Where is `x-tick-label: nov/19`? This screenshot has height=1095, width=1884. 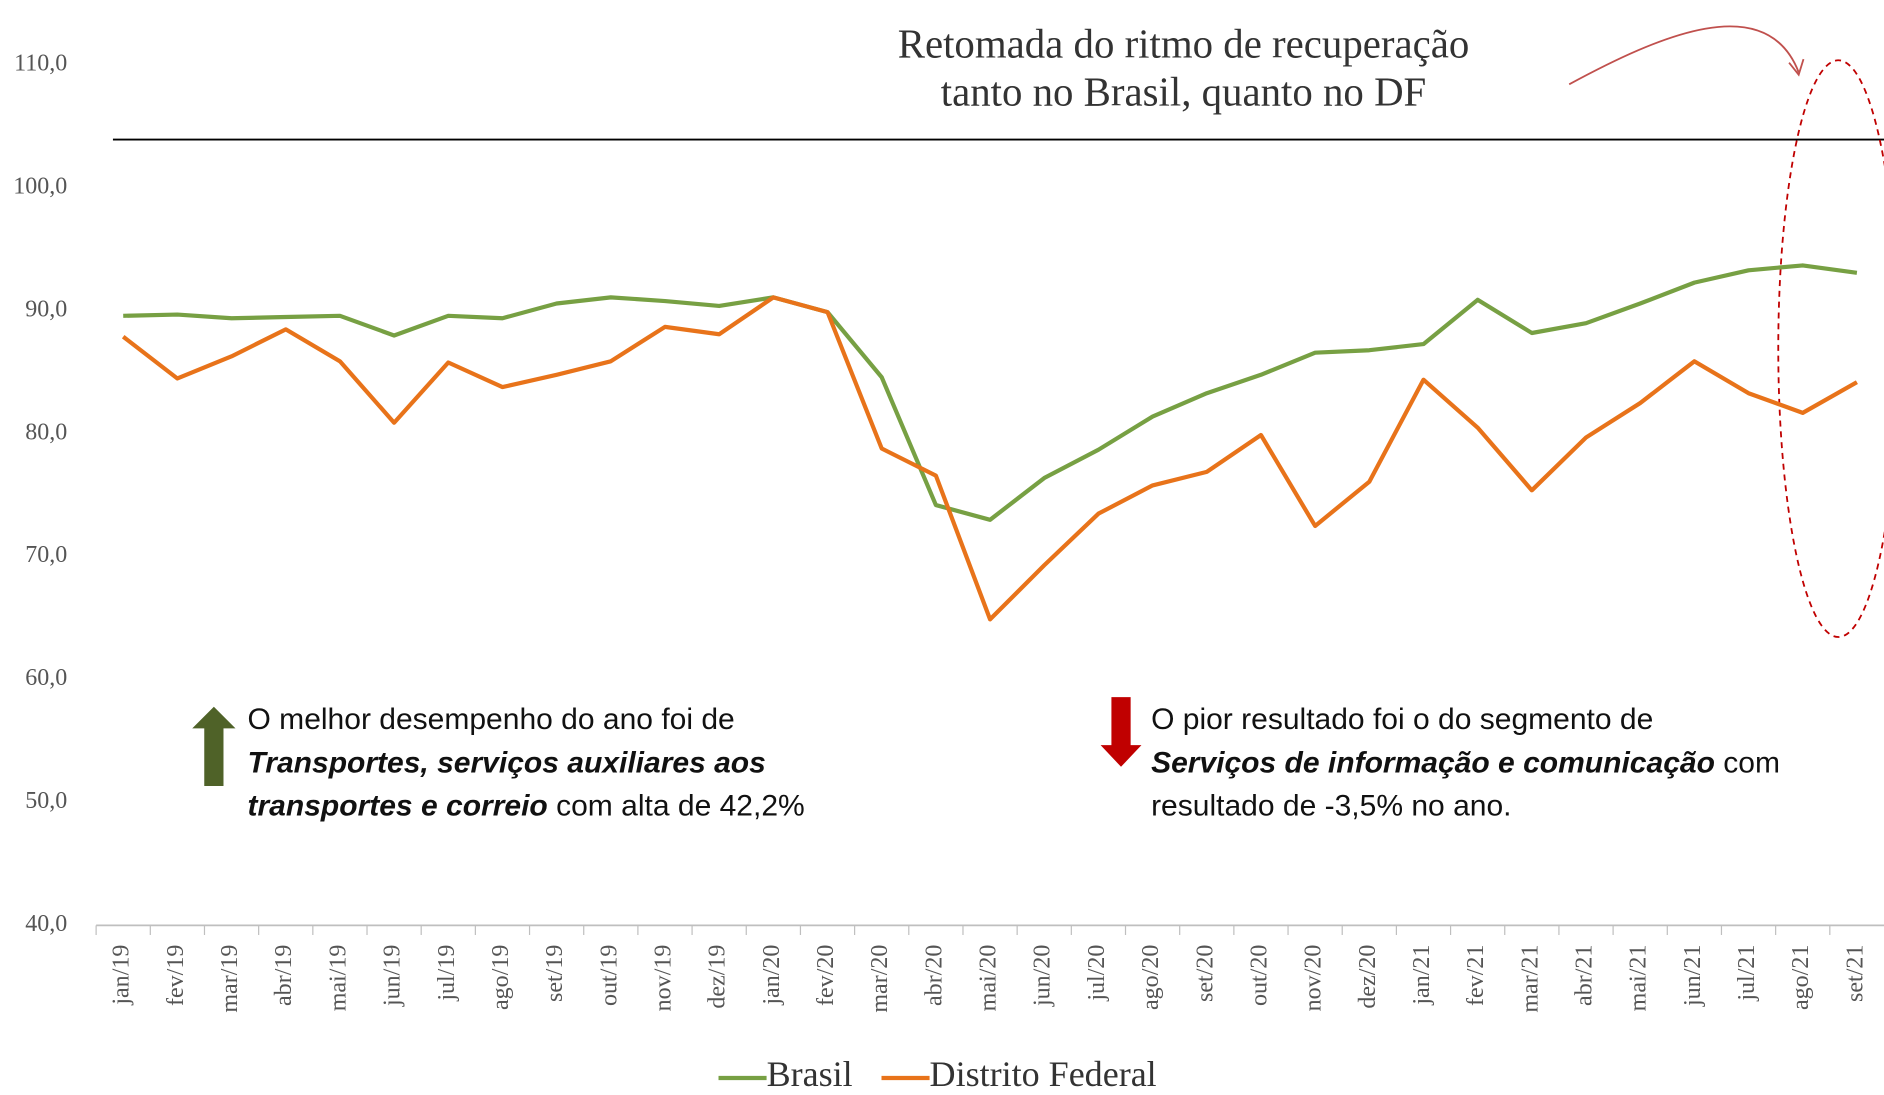
x-tick-label: nov/19 is located at coordinates (664, 978).